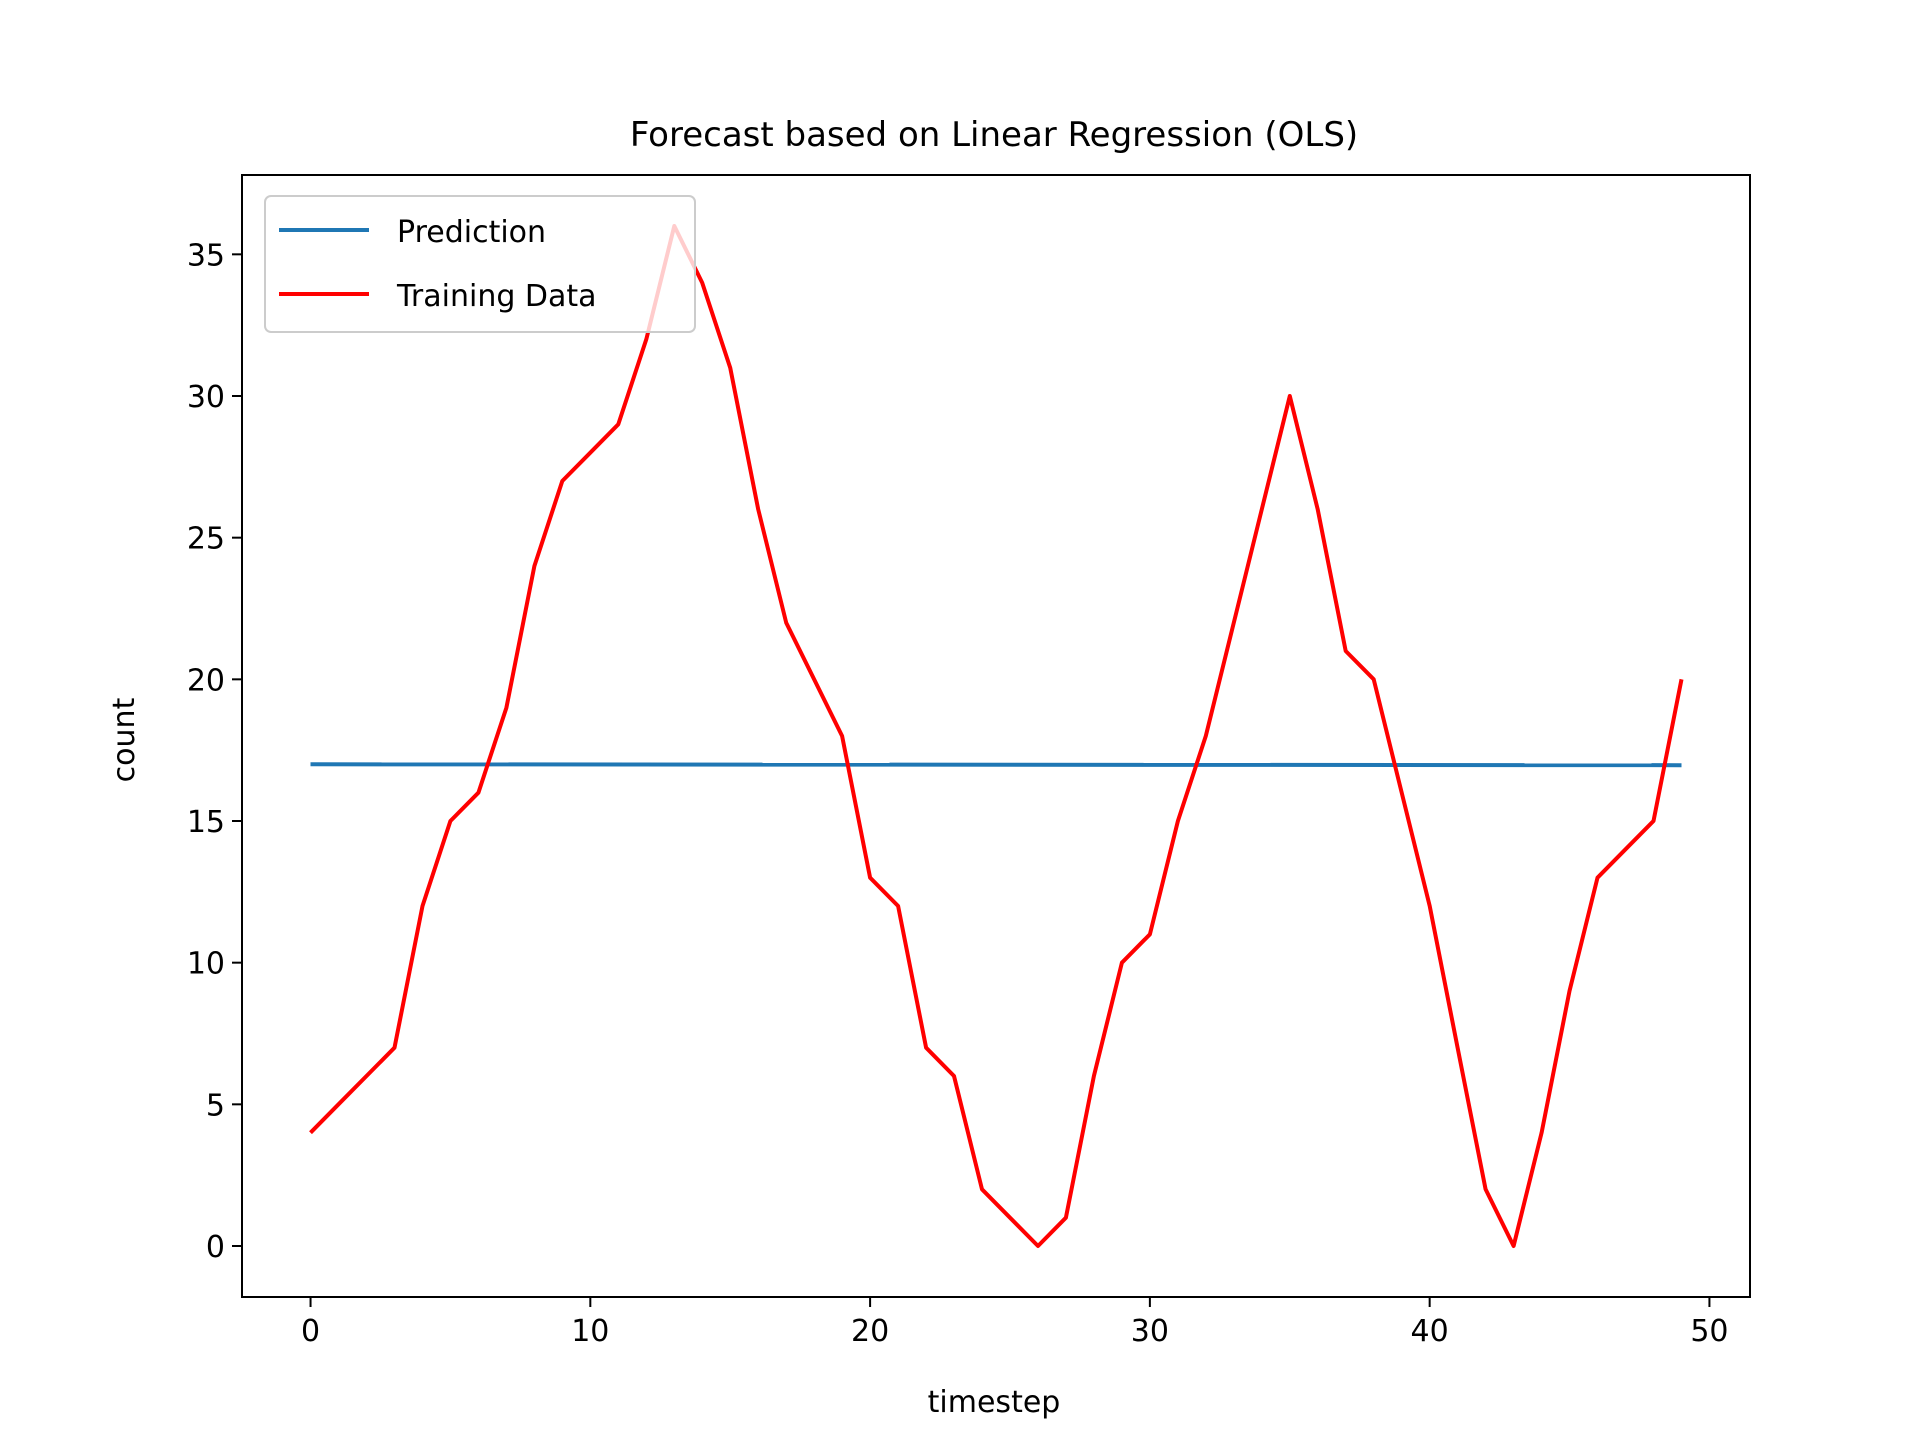  Describe the element at coordinates (996, 765) in the screenshot. I see `series-line-prediction` at that location.